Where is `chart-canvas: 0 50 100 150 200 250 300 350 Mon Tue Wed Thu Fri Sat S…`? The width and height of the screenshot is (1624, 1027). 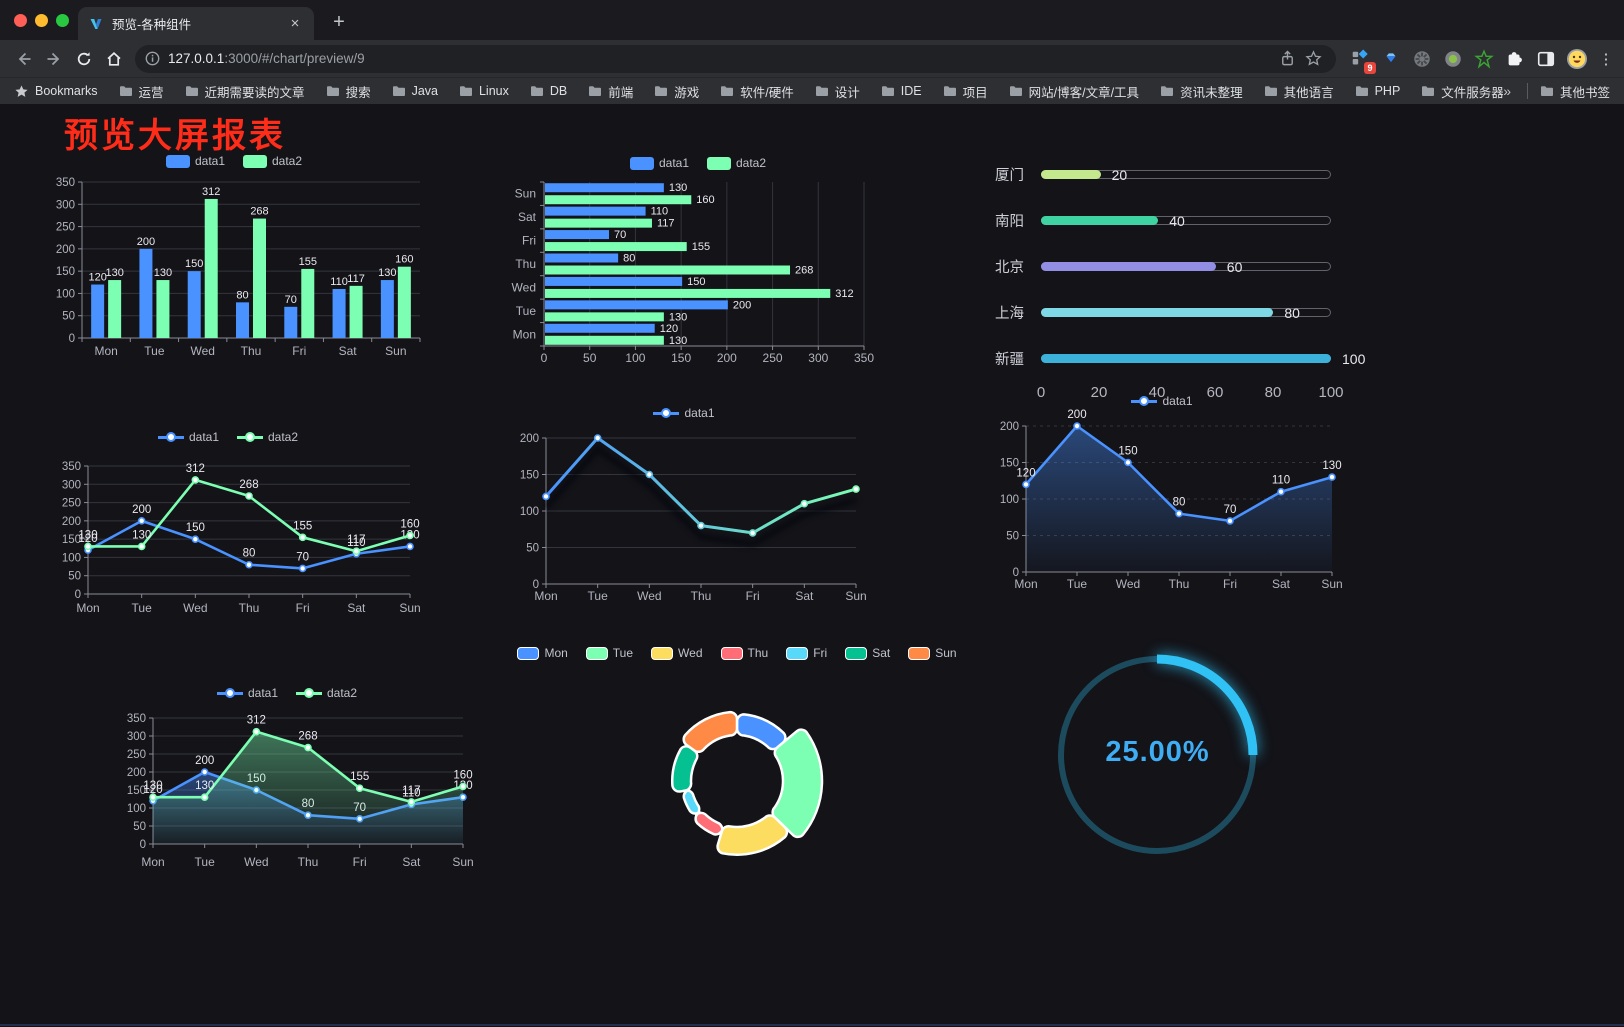
chart-canvas: 0 50 100 150 200 250 300 350 Mon Tue Wed Thu Fri Sat S… is located at coordinates (238, 267).